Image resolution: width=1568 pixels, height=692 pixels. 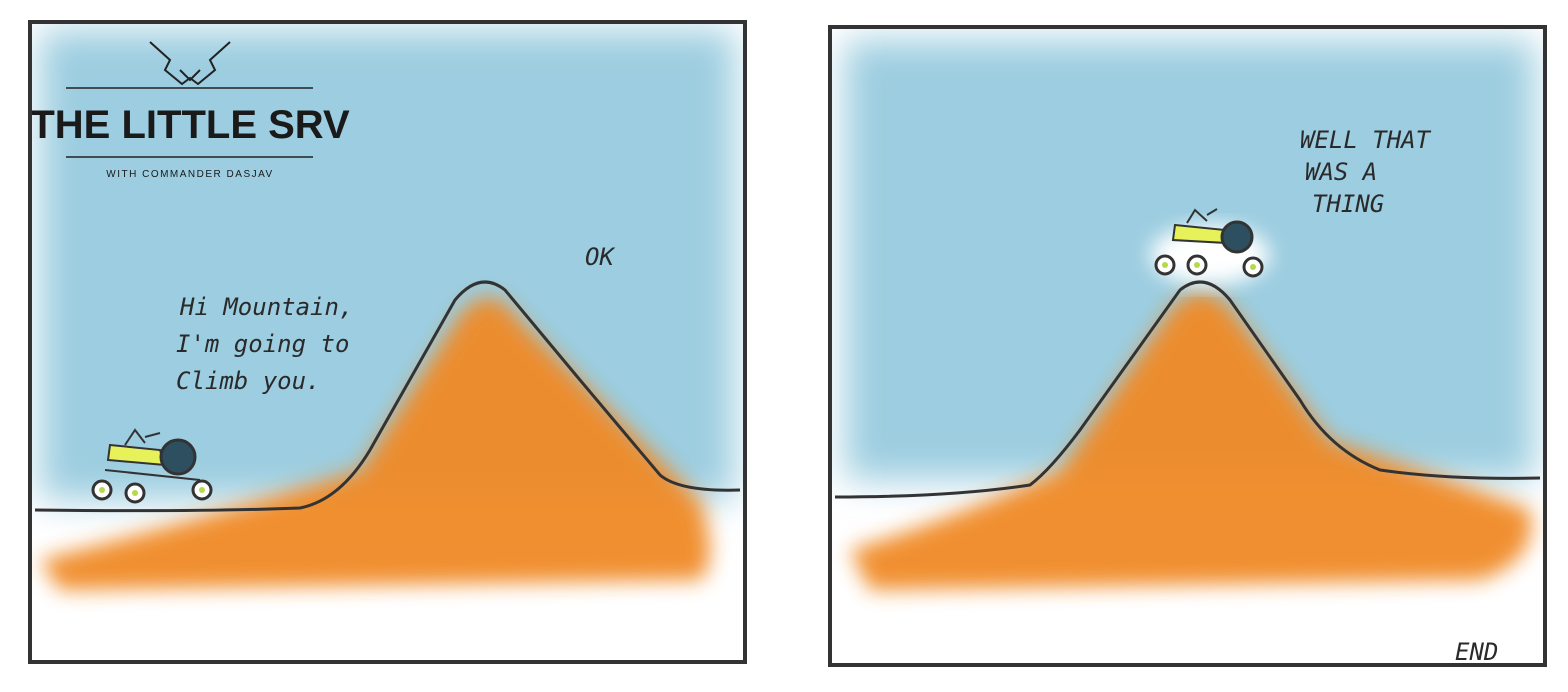 I want to click on caption: END, so click(x=1476, y=652).